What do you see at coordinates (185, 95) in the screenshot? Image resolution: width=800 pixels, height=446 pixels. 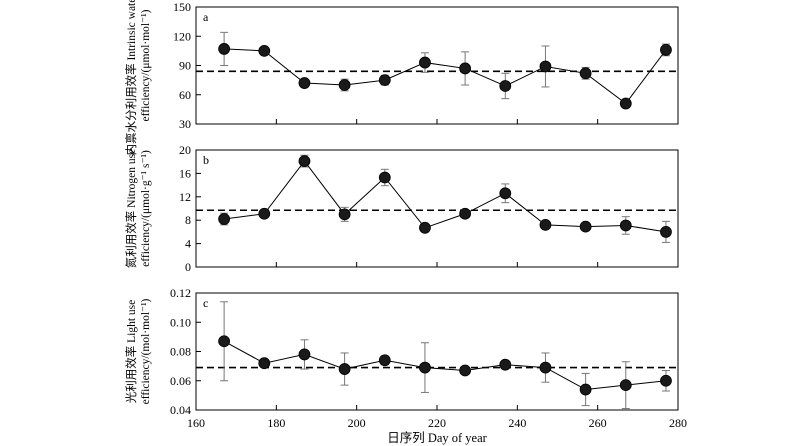 I see `y-tick-label: 60` at bounding box center [185, 95].